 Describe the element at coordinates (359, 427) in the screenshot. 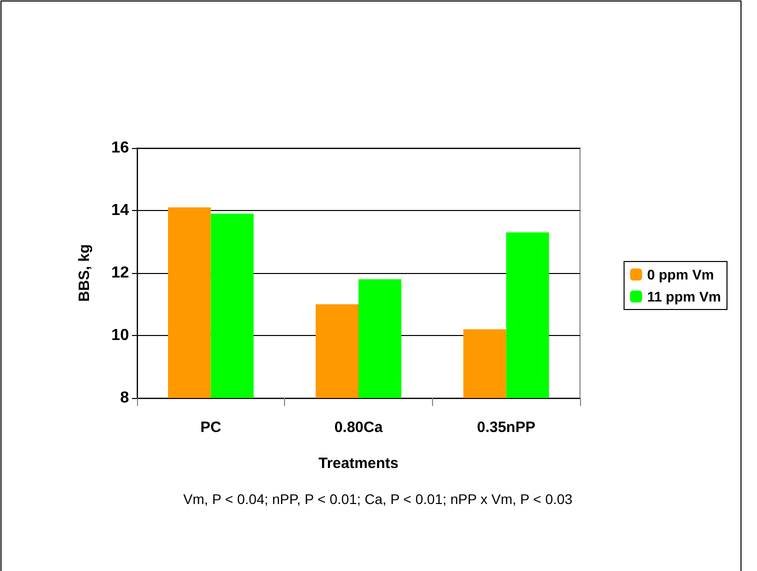

I see `x-tick-label: 0.80Ca` at that location.